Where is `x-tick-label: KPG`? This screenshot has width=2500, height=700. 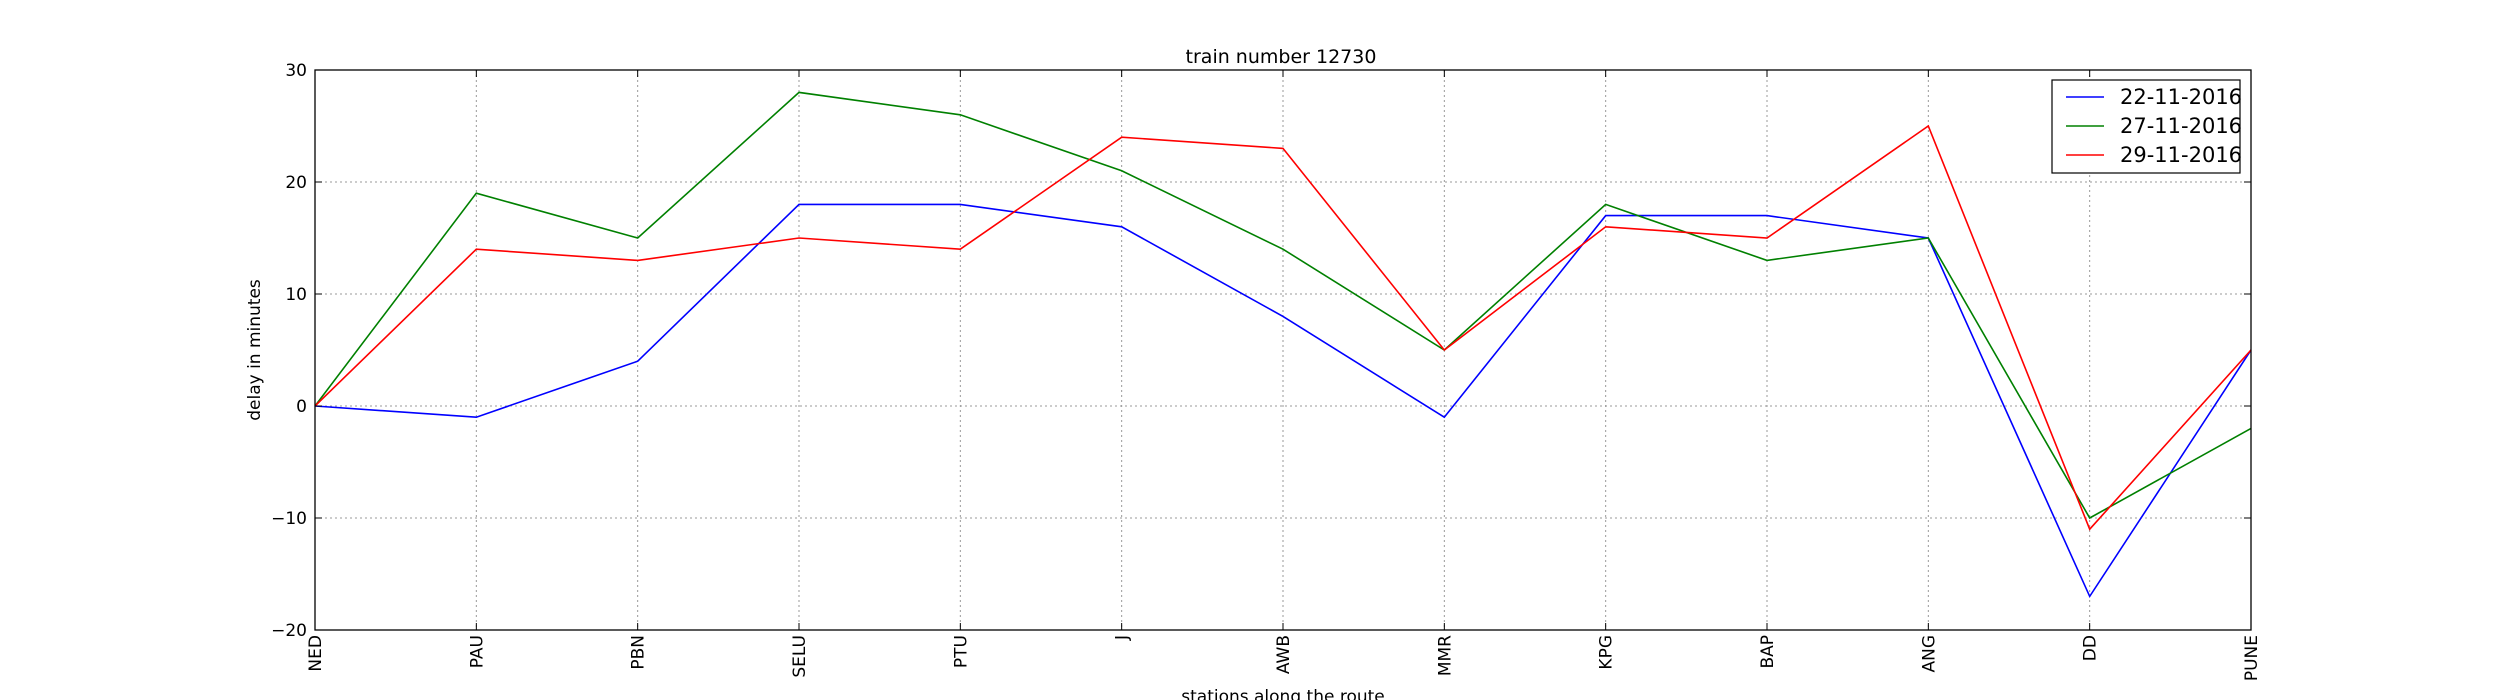 x-tick-label: KPG is located at coordinates (1607, 652).